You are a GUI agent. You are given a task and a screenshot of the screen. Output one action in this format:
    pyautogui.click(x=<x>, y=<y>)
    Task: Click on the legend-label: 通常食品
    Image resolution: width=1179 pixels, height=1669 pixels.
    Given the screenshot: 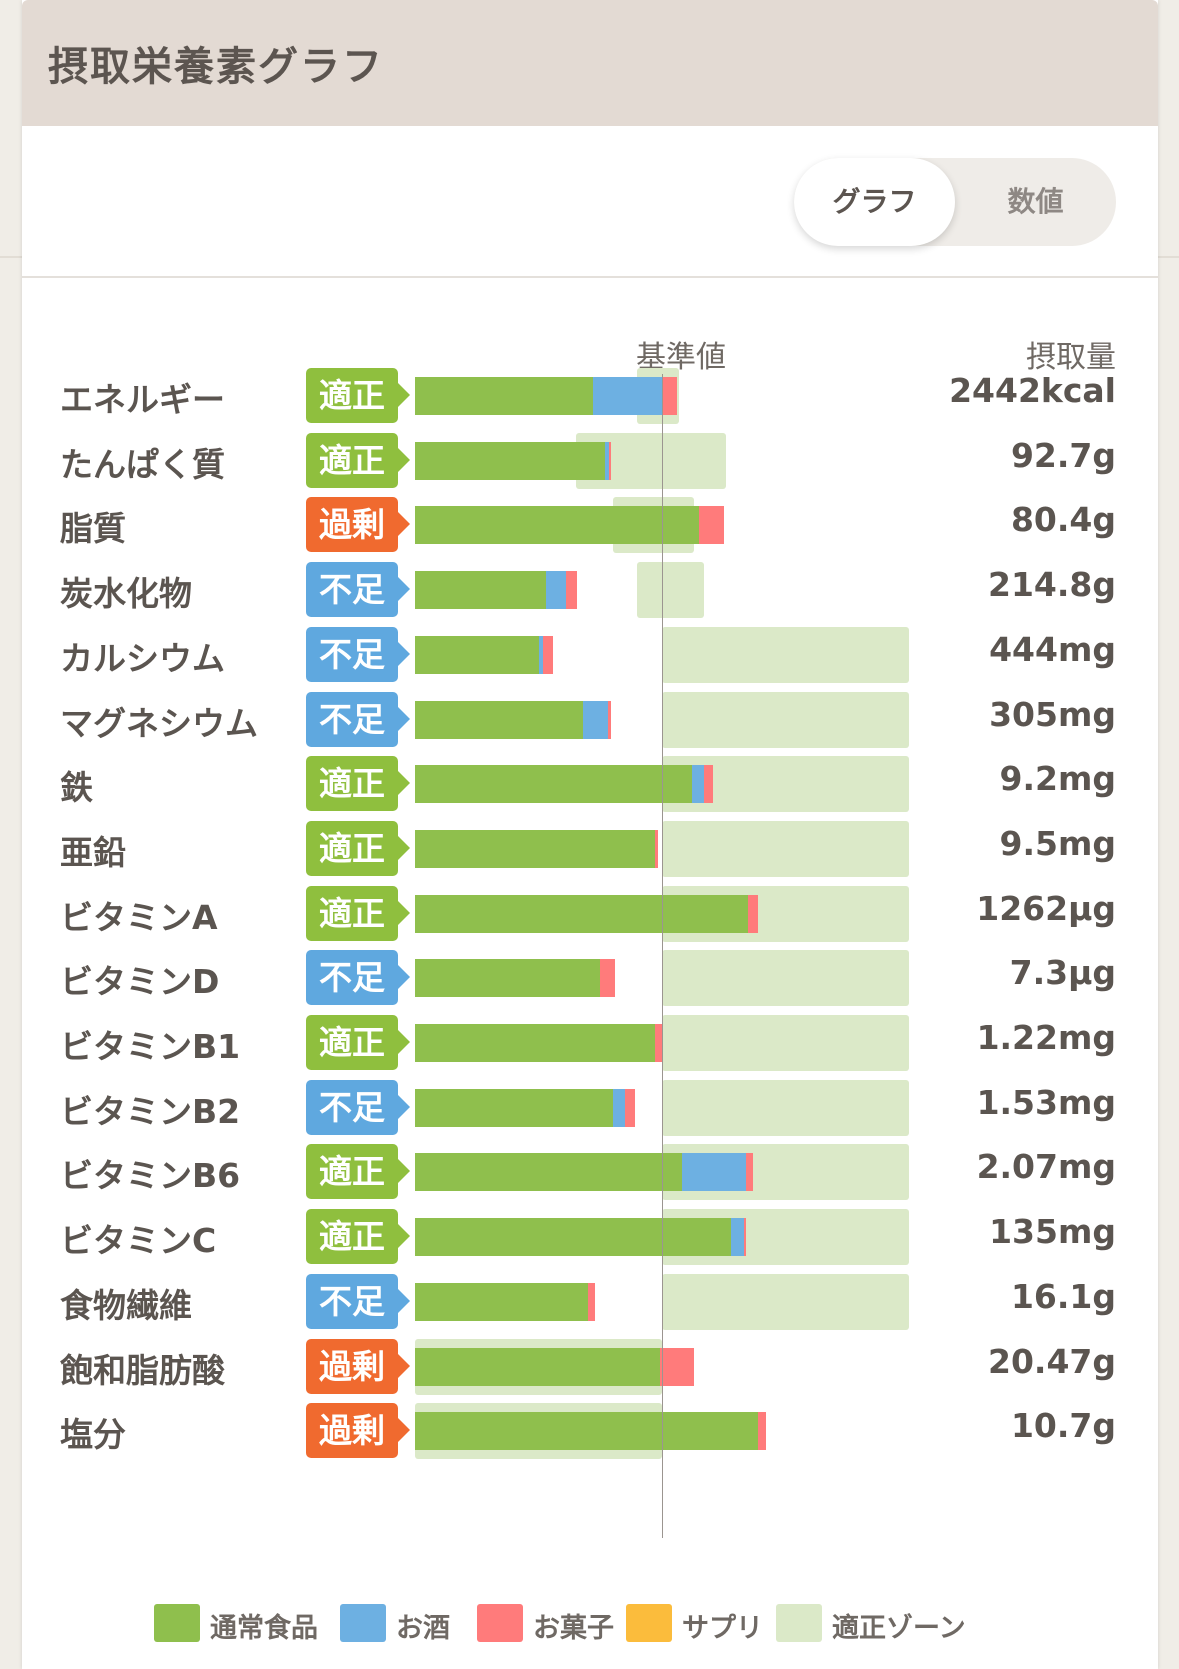 What is the action you would take?
    pyautogui.click(x=264, y=1628)
    